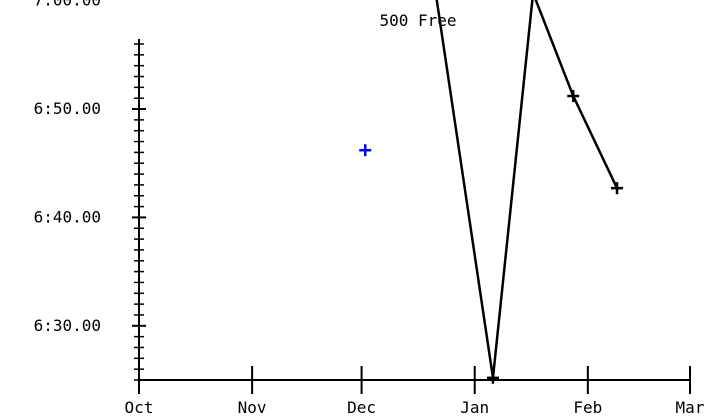  Describe the element at coordinates (67, 325) in the screenshot. I see `y-tick-label: 6:30.00` at that location.